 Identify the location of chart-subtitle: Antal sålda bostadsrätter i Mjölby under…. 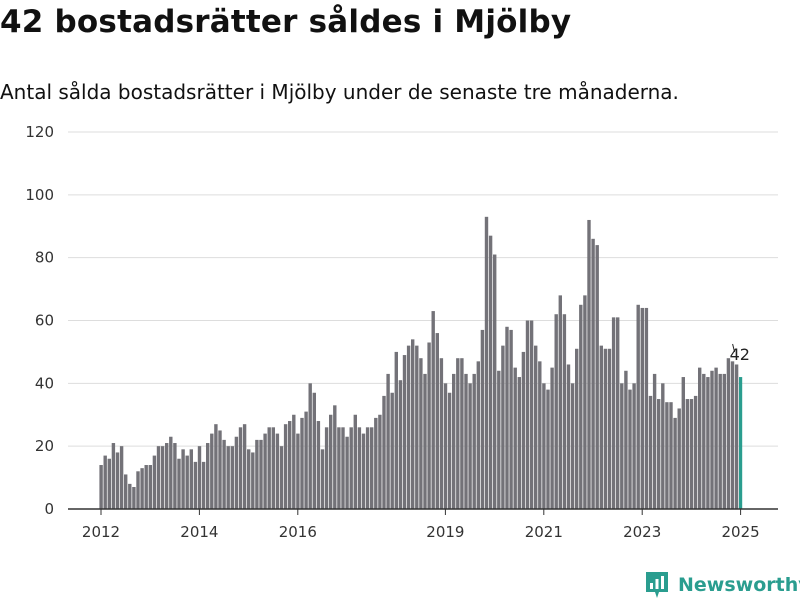
(339, 92).